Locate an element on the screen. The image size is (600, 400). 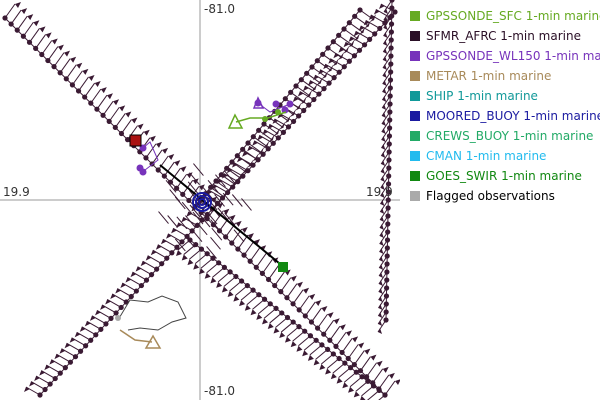
legend-label: METAR 1-min marine is located at coordinates (489, 76).